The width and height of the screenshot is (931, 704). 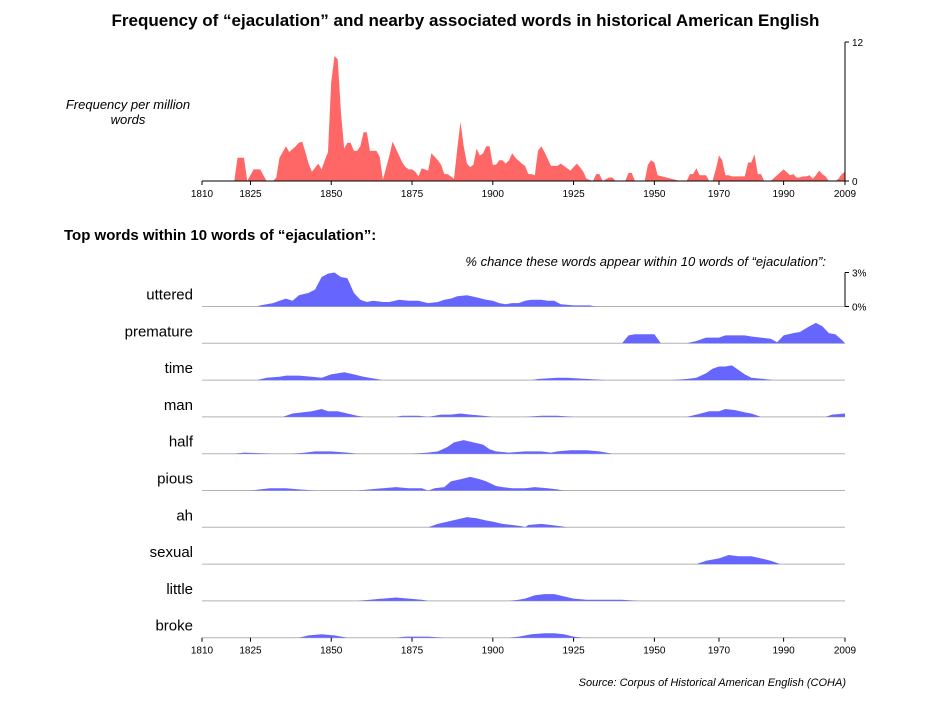 I want to click on word-area-broke, so click(x=441, y=635).